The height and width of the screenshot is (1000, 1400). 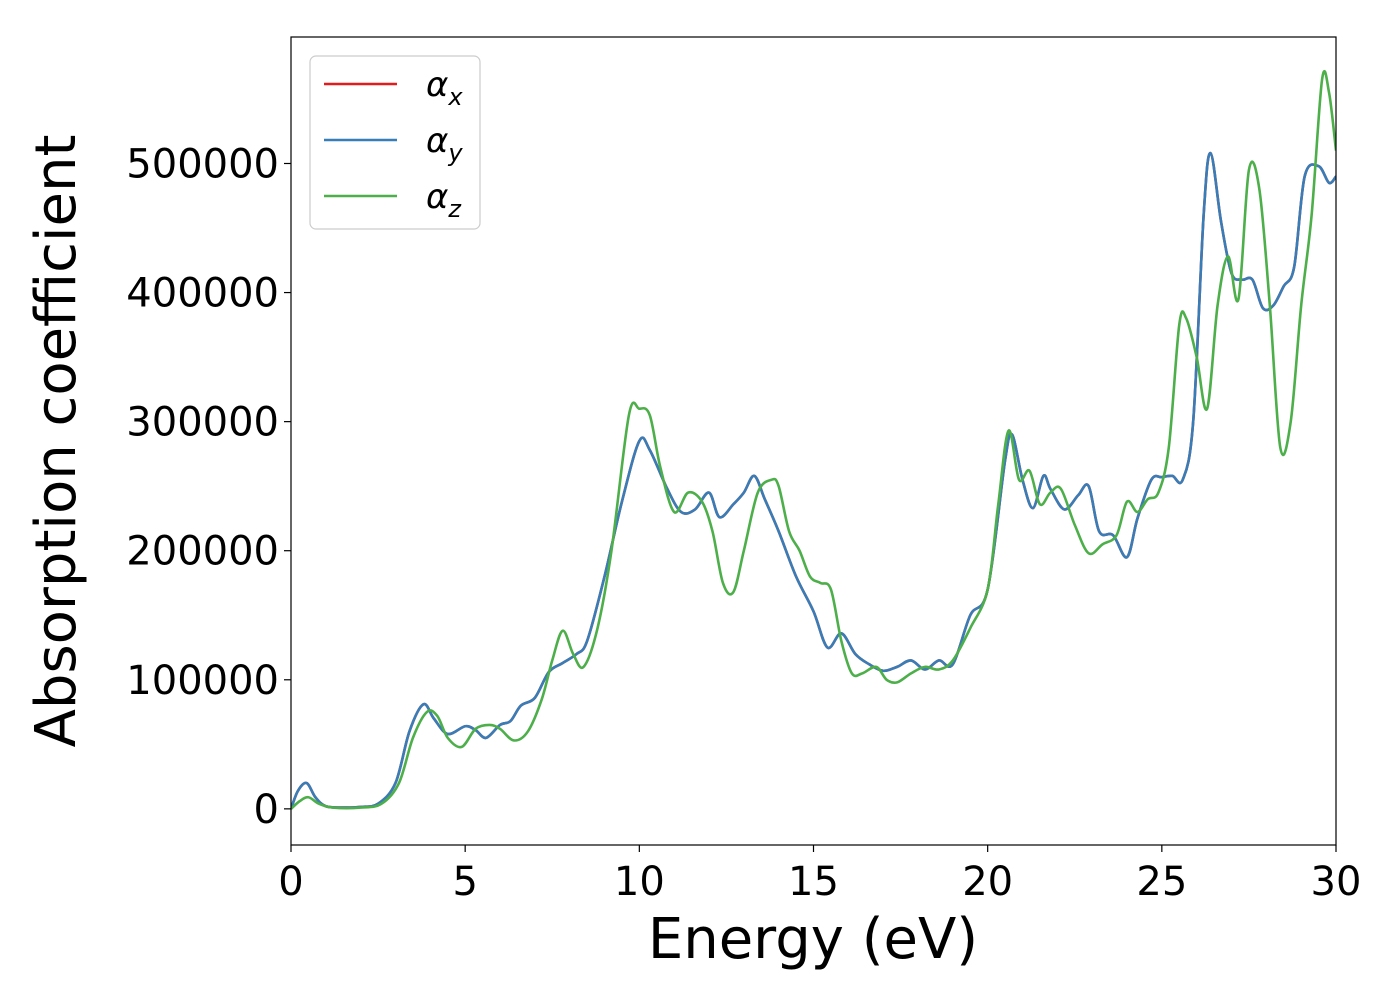 I want to click on y-tick-label: 100000, so click(x=202, y=681).